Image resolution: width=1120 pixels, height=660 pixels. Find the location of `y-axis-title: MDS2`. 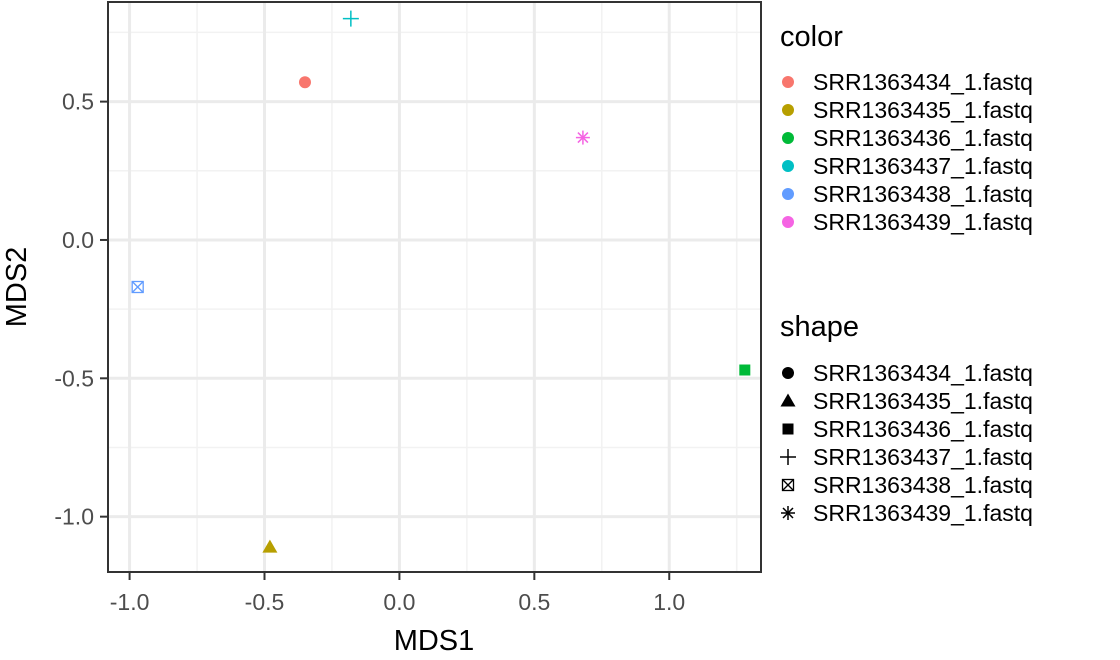

y-axis-title: MDS2 is located at coordinates (17, 287).